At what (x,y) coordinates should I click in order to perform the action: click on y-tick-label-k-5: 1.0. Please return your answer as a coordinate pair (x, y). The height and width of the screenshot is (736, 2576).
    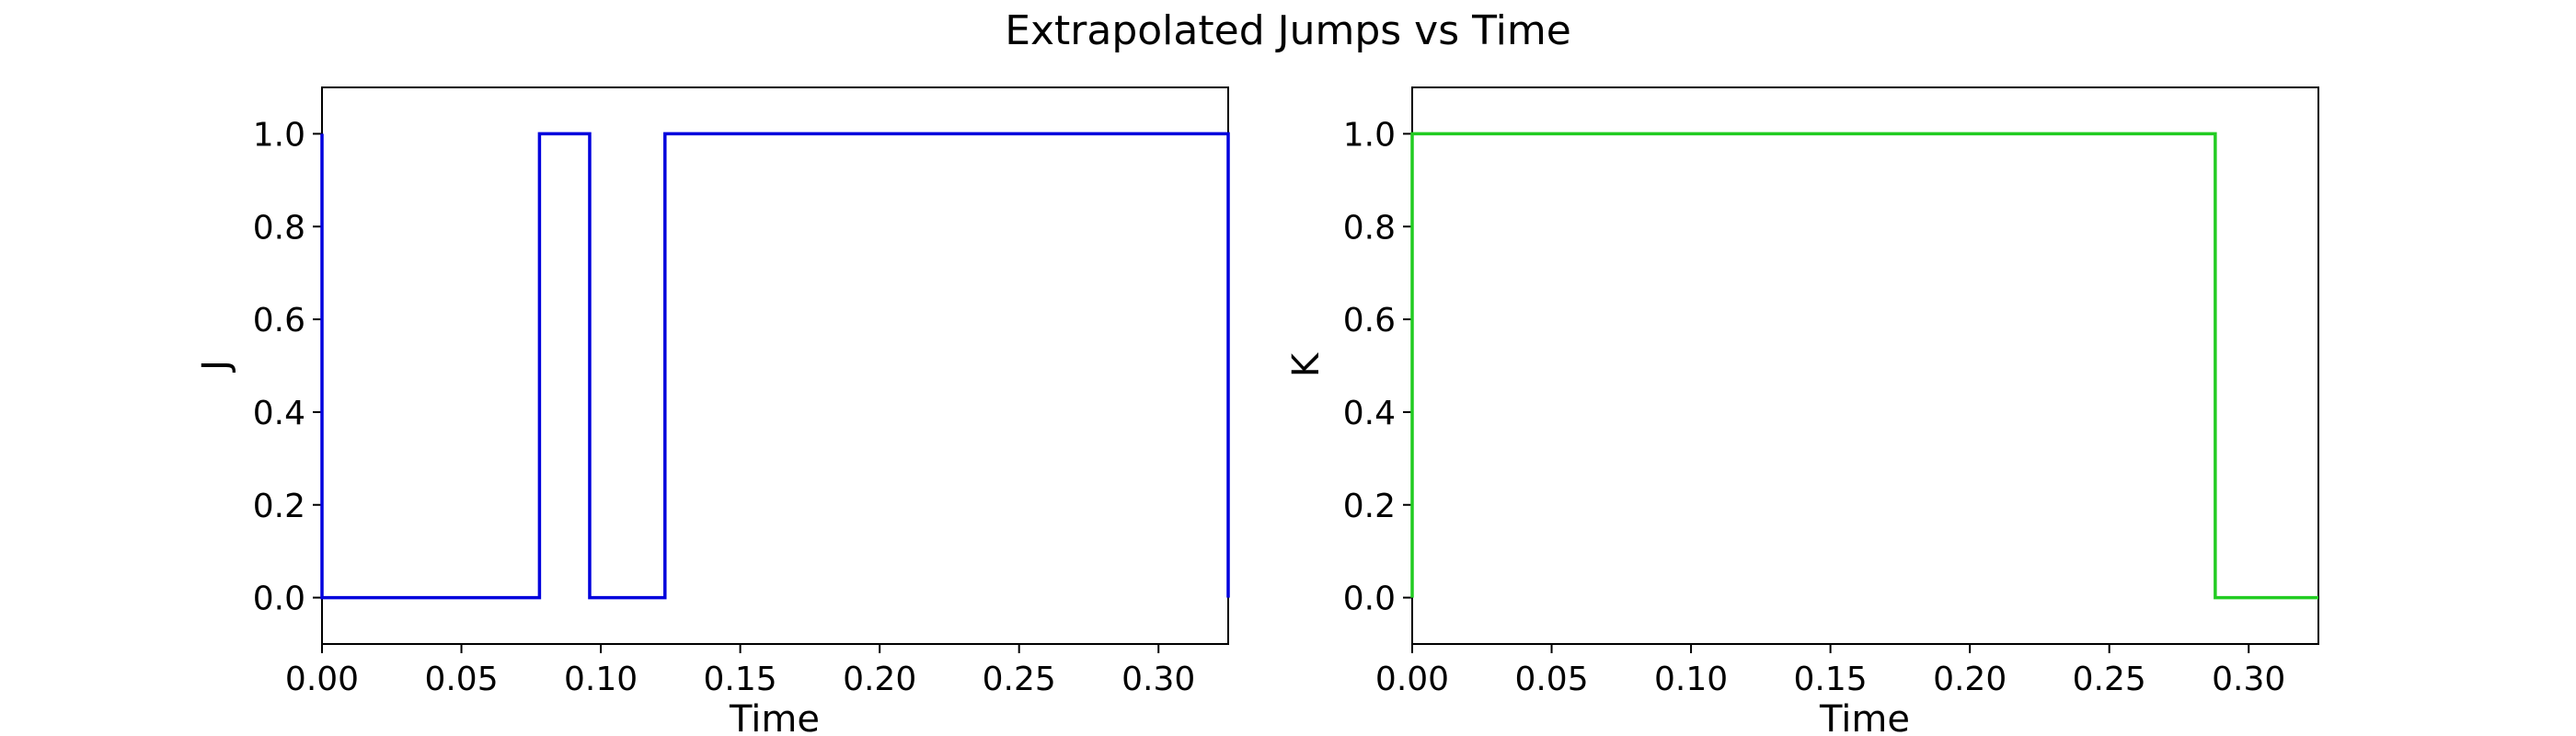
    Looking at the image, I should click on (1369, 135).